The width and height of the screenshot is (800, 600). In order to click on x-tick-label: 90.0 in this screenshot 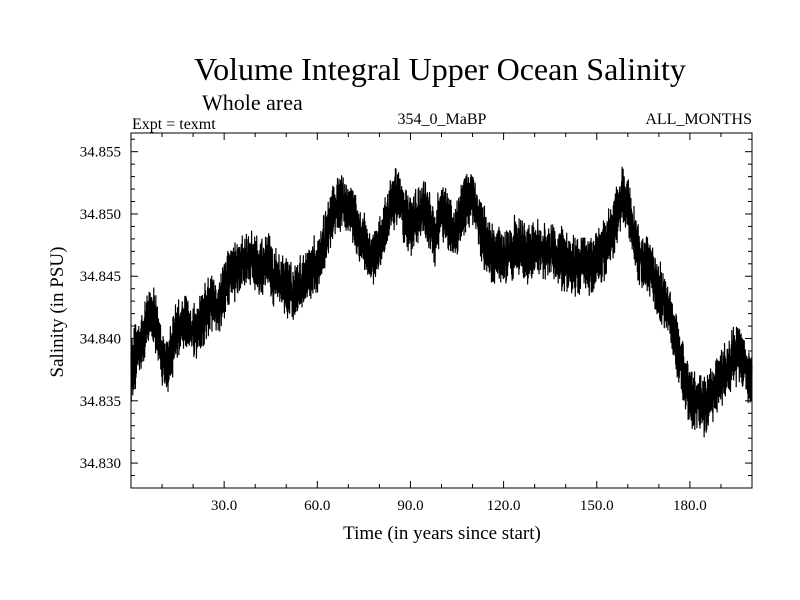, I will do `click(410, 506)`.